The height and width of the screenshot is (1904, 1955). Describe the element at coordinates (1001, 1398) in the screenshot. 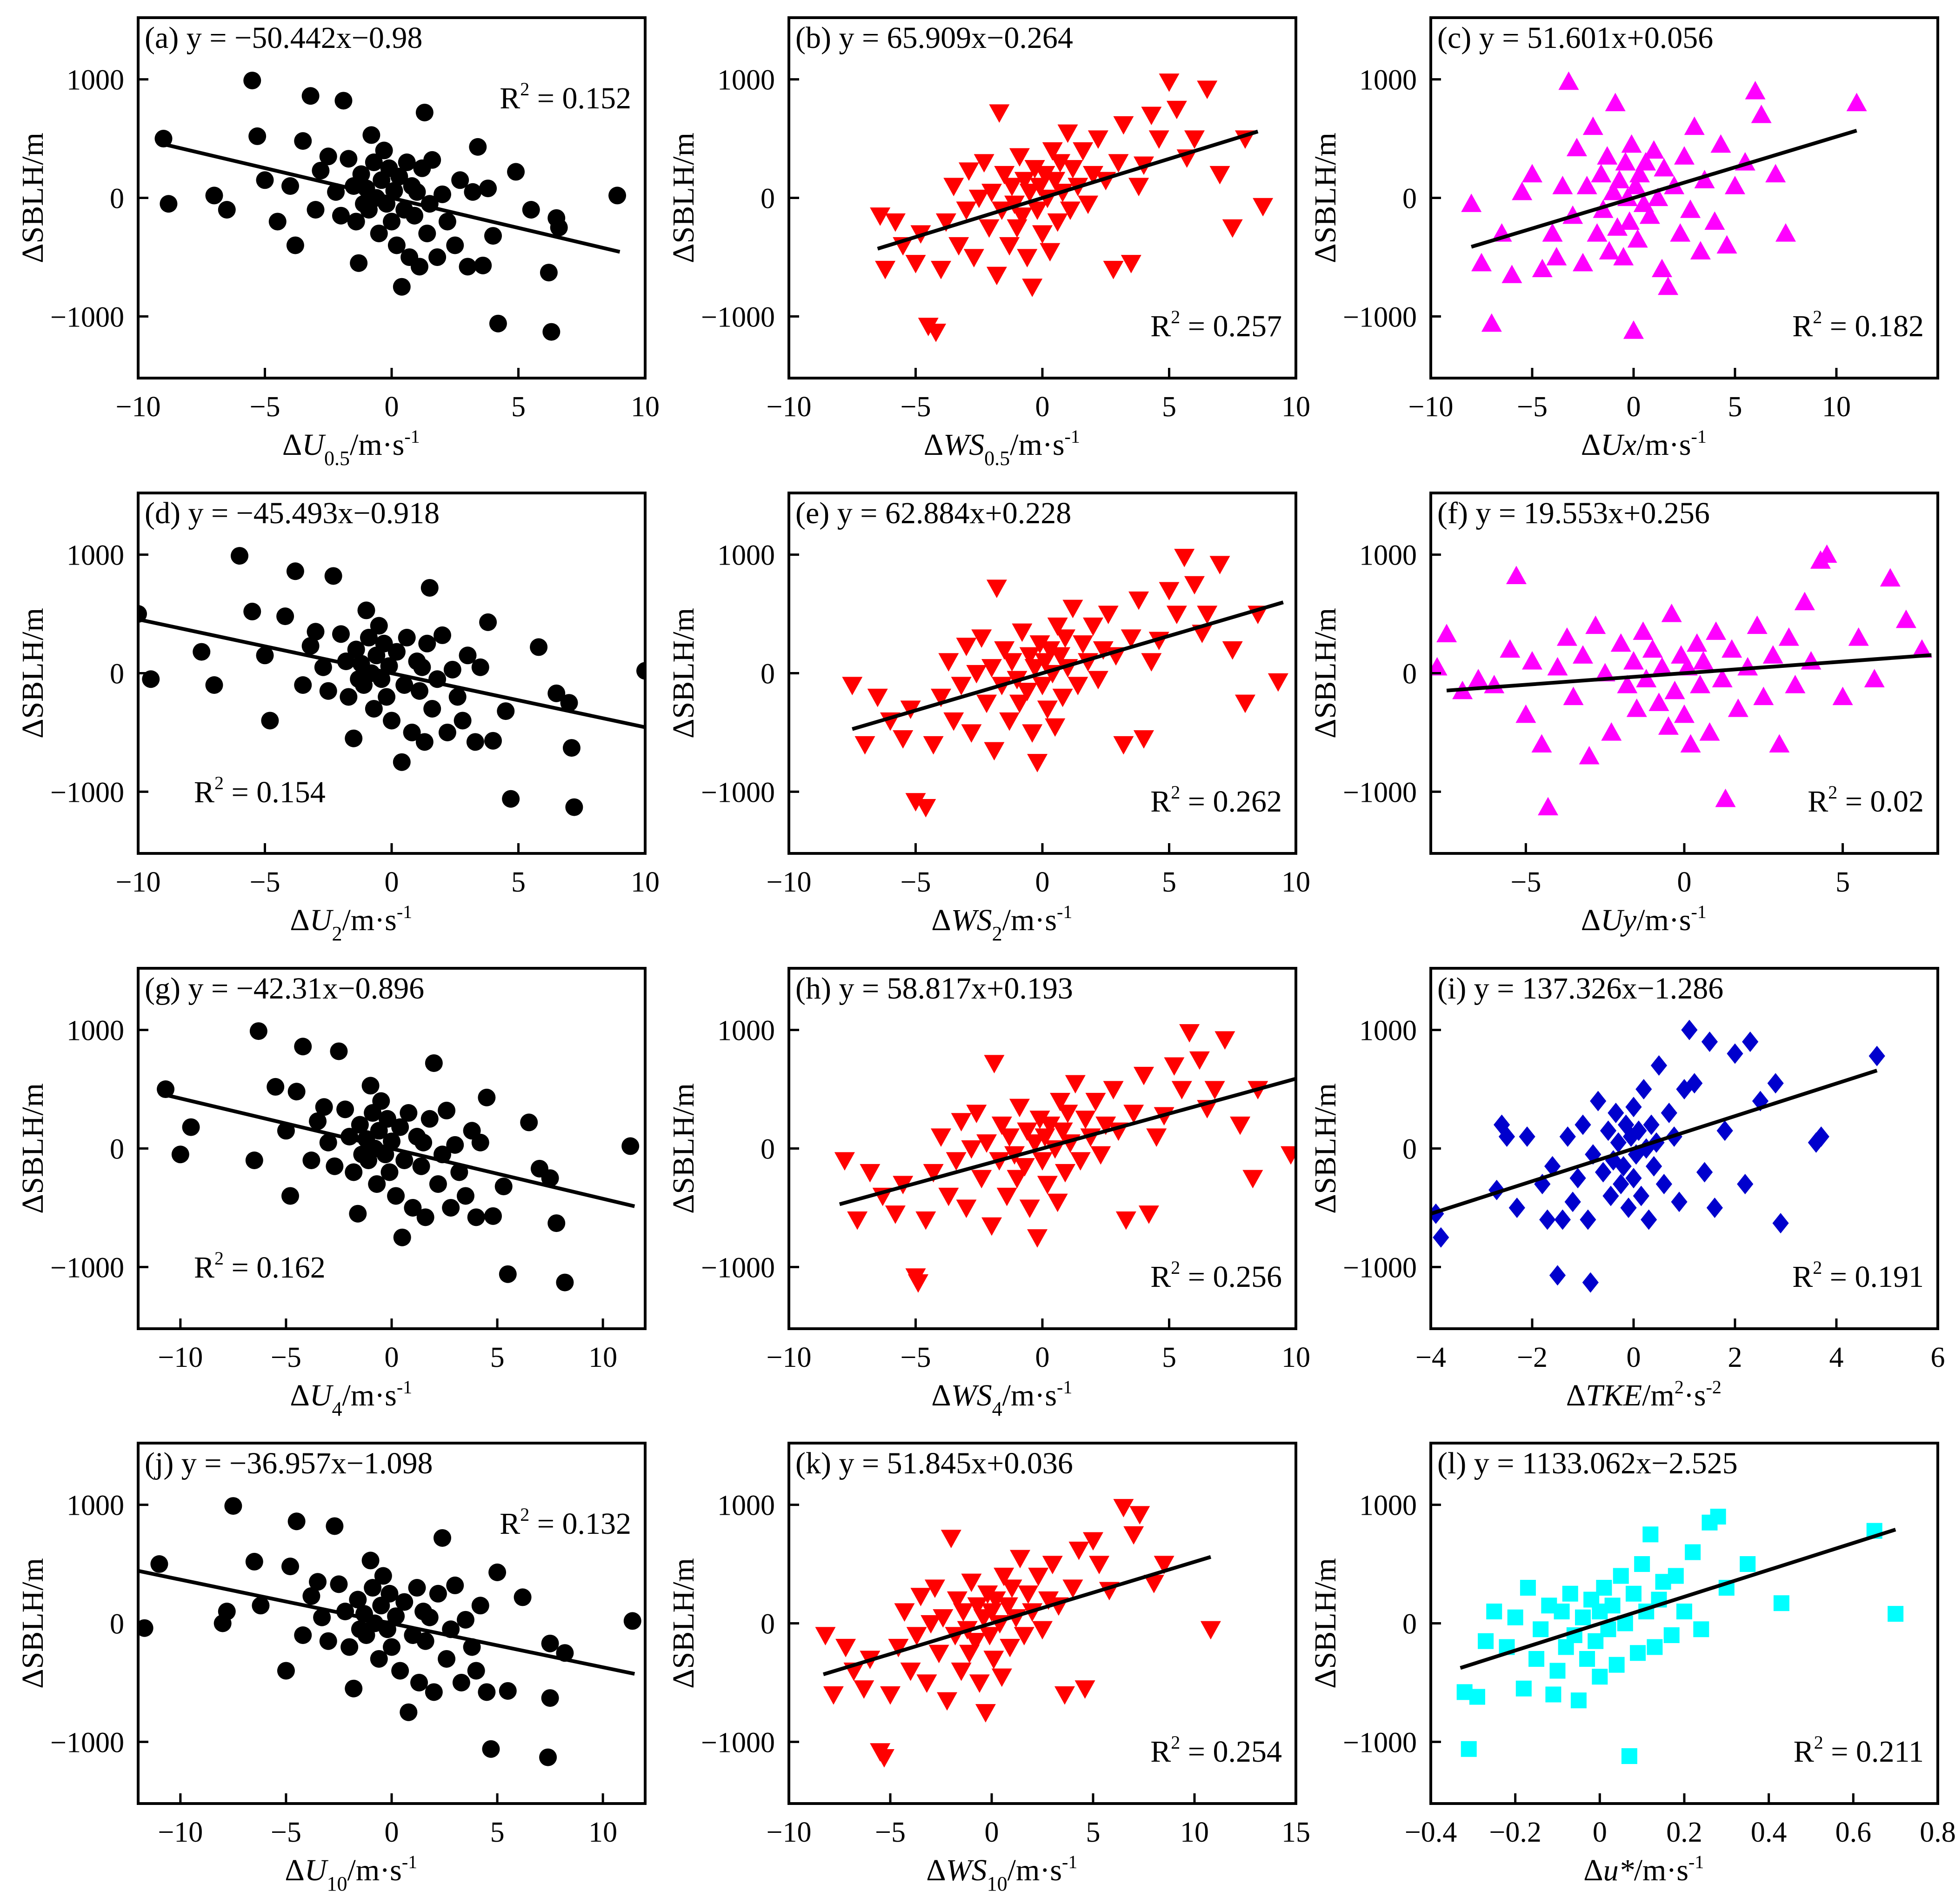

I see `x-axis-label: ΔWS4/m·s-1` at that location.